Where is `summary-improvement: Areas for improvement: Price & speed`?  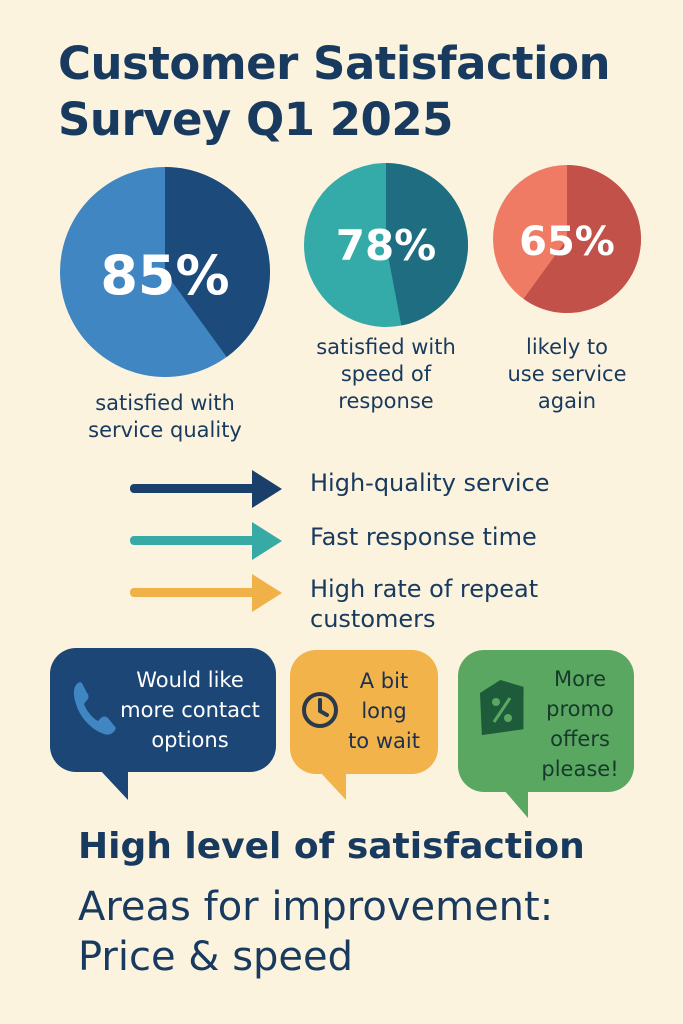 summary-improvement: Areas for improvement: Price & speed is located at coordinates (373, 932).